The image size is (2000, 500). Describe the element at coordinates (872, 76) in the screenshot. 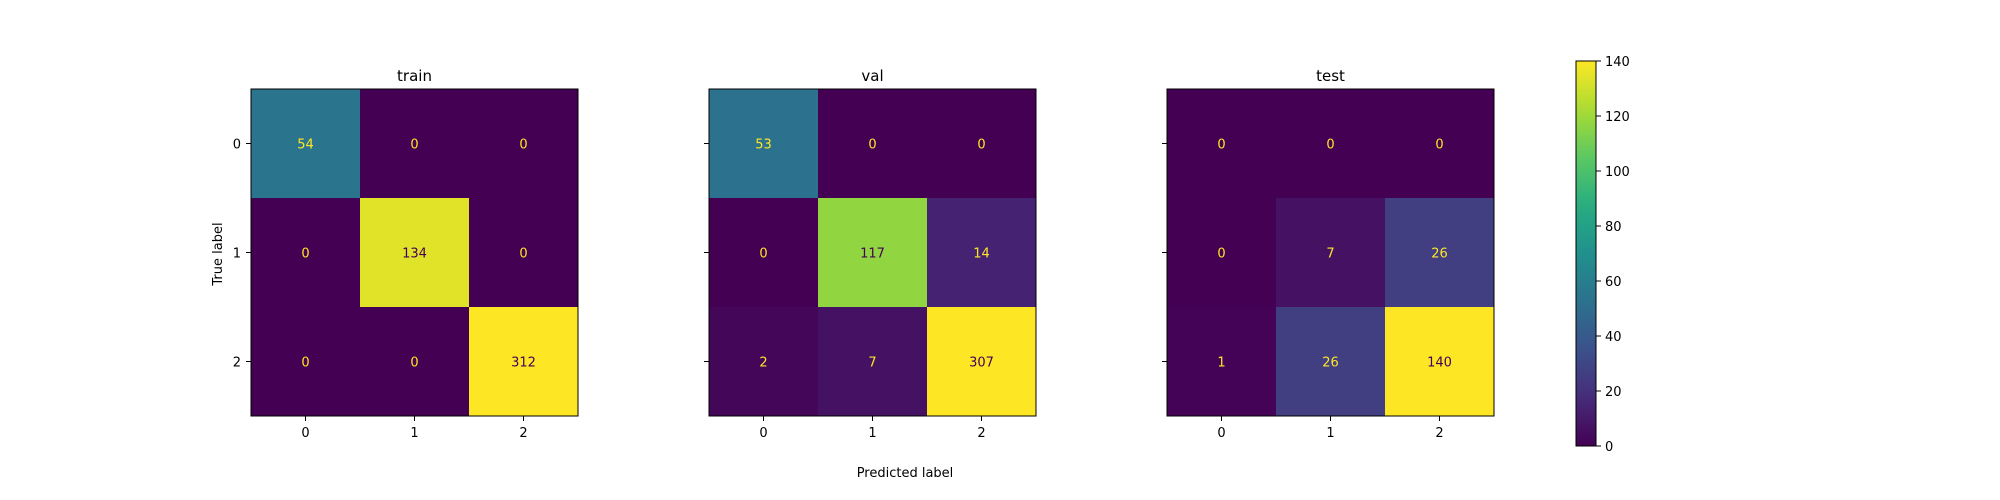

I see `panel-title: val` at that location.